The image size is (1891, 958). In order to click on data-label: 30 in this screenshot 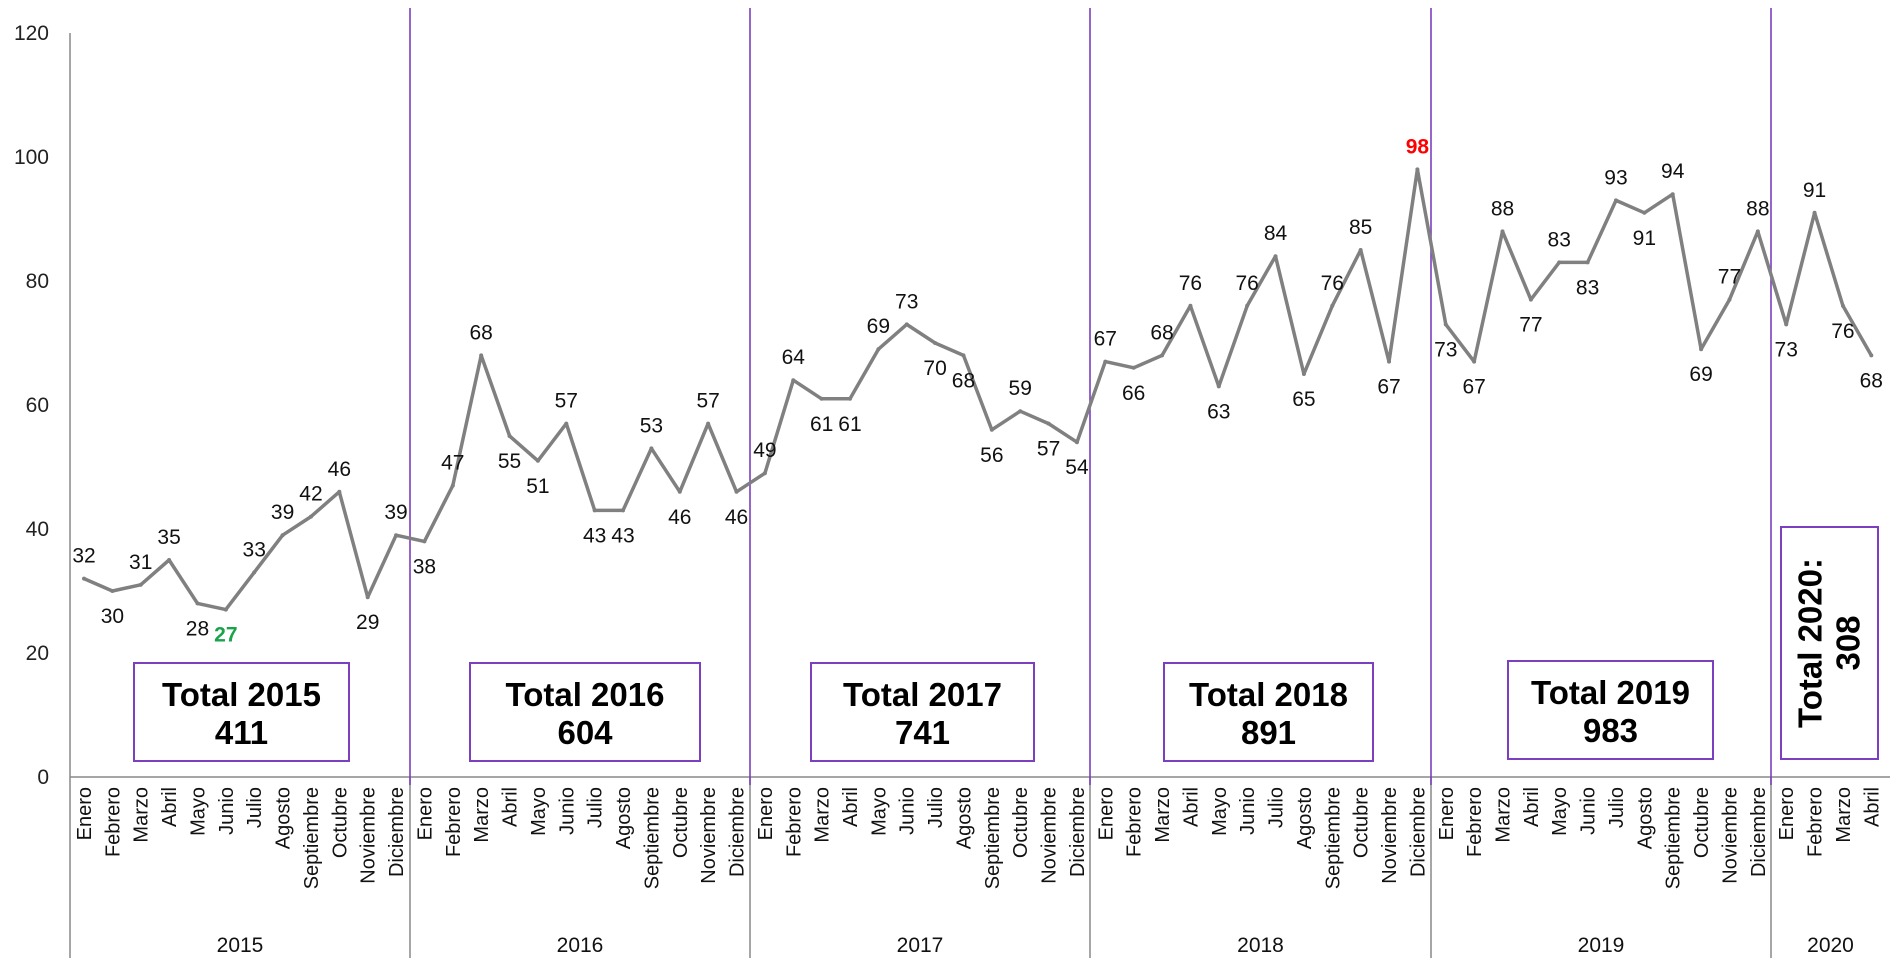, I will do `click(112, 616)`.